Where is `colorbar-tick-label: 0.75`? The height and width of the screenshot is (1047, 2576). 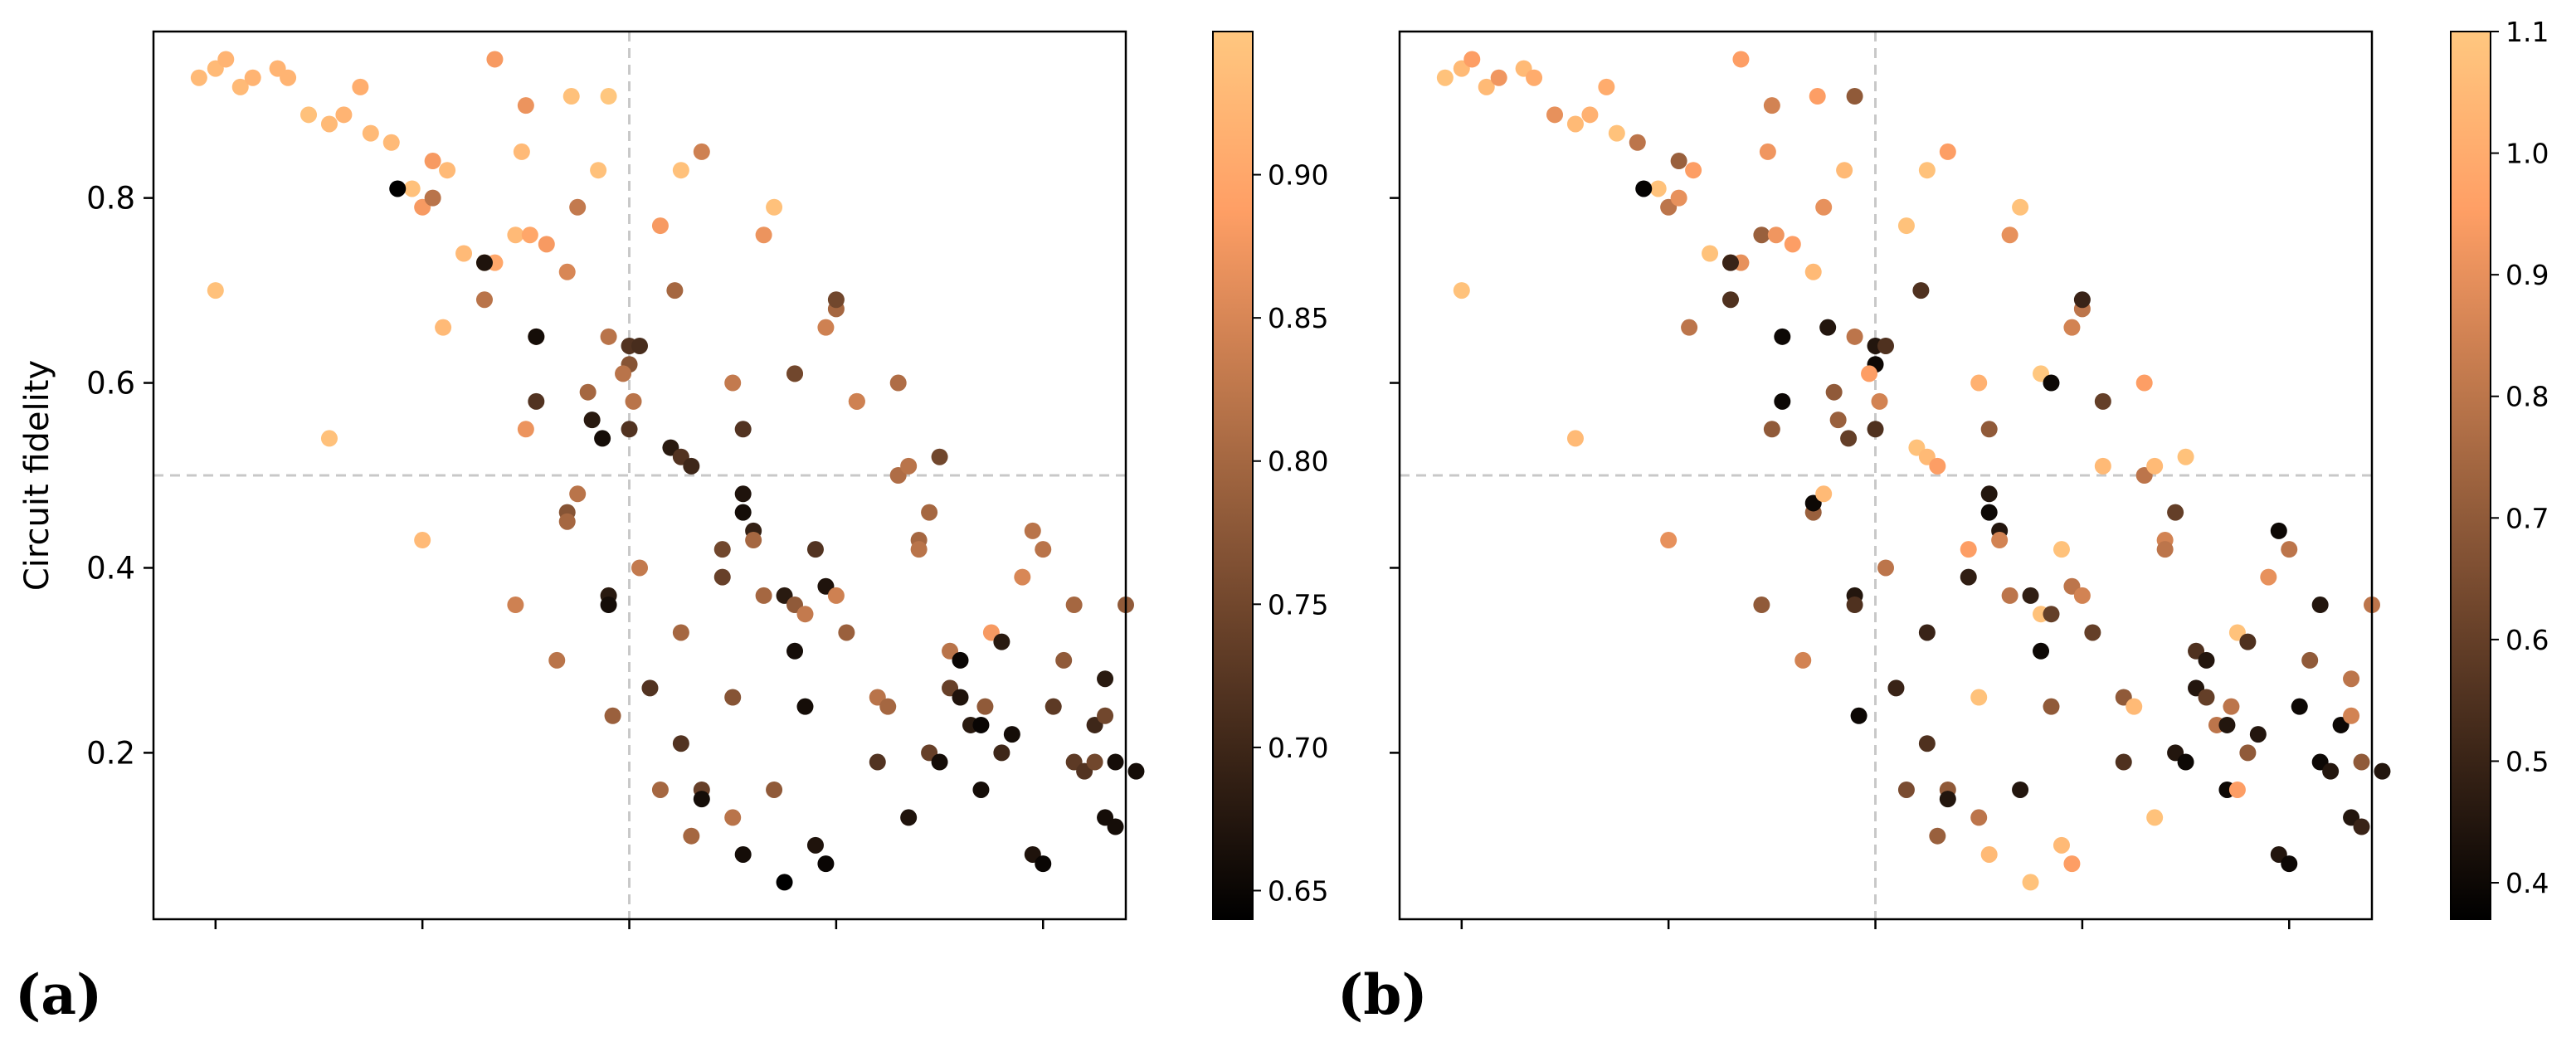 colorbar-tick-label: 0.75 is located at coordinates (1298, 604).